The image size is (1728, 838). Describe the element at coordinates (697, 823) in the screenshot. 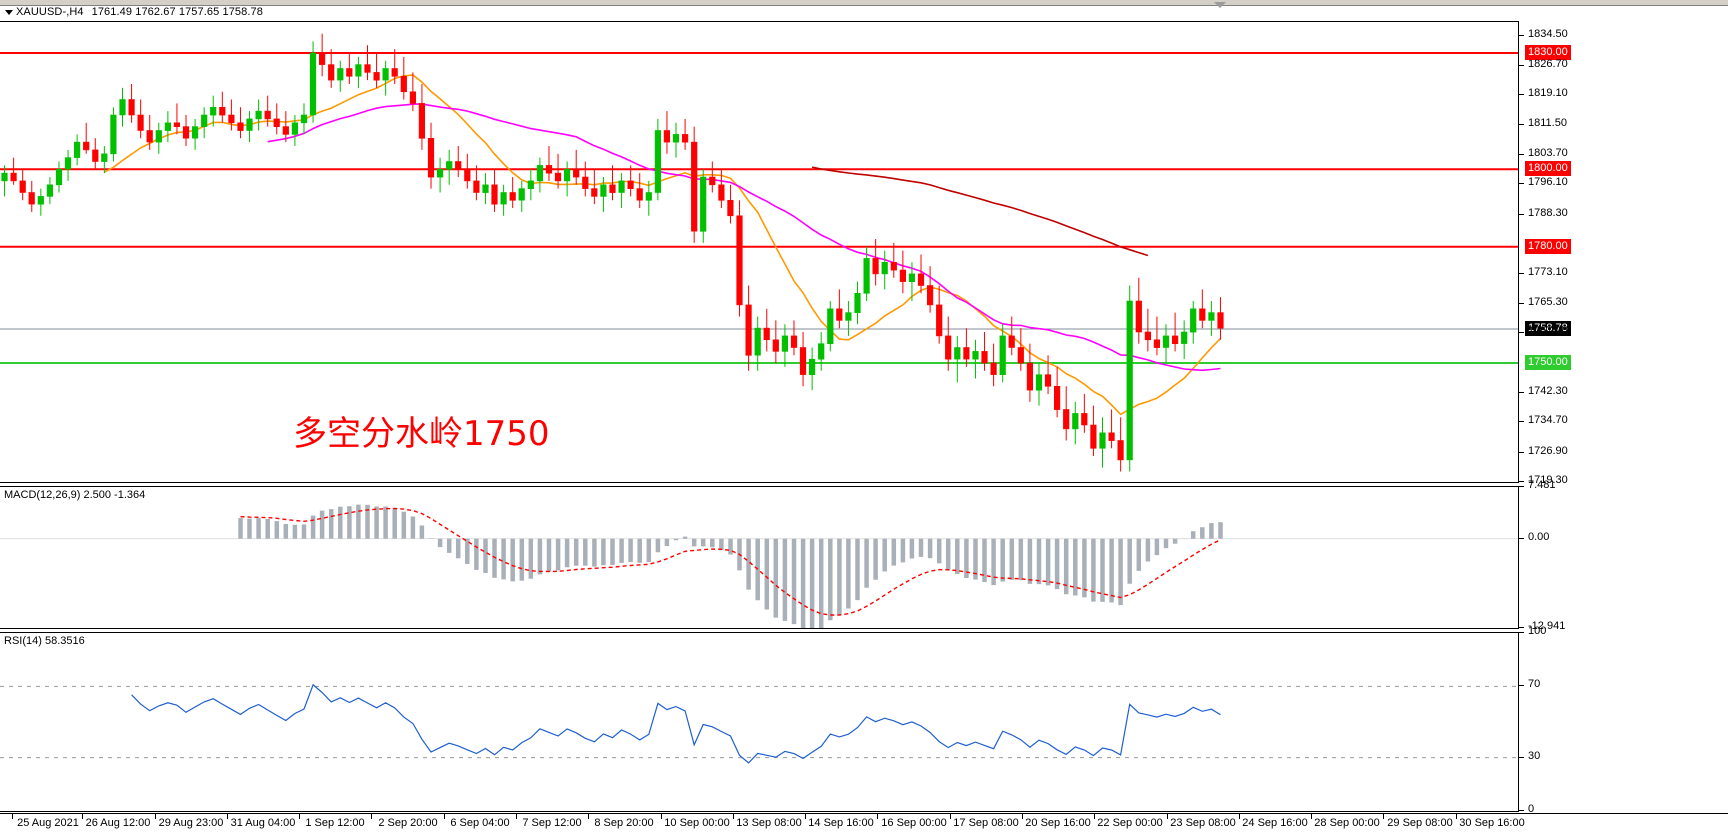

I see `time-axis-label: 10 Sep 00:00` at that location.